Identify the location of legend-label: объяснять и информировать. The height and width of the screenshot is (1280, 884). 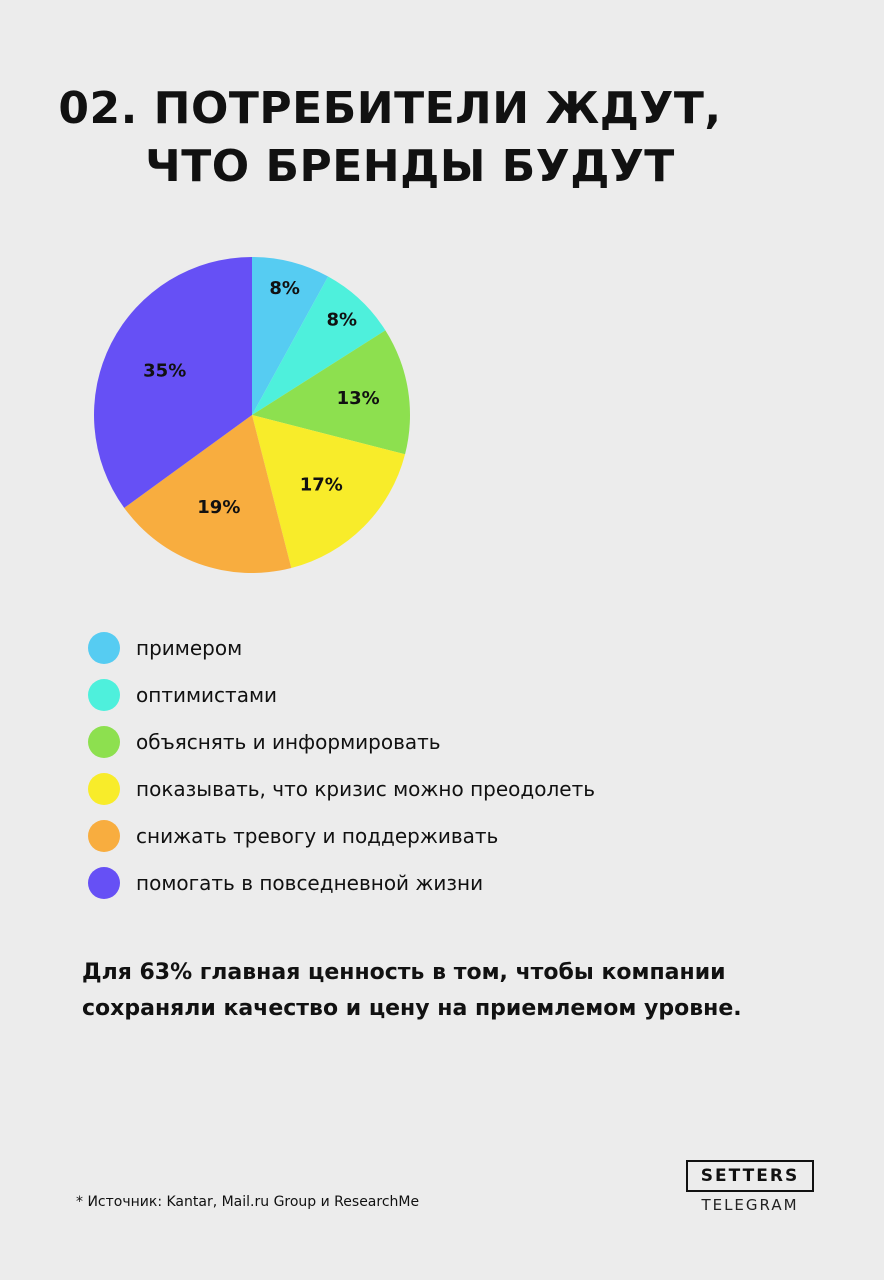
(288, 741).